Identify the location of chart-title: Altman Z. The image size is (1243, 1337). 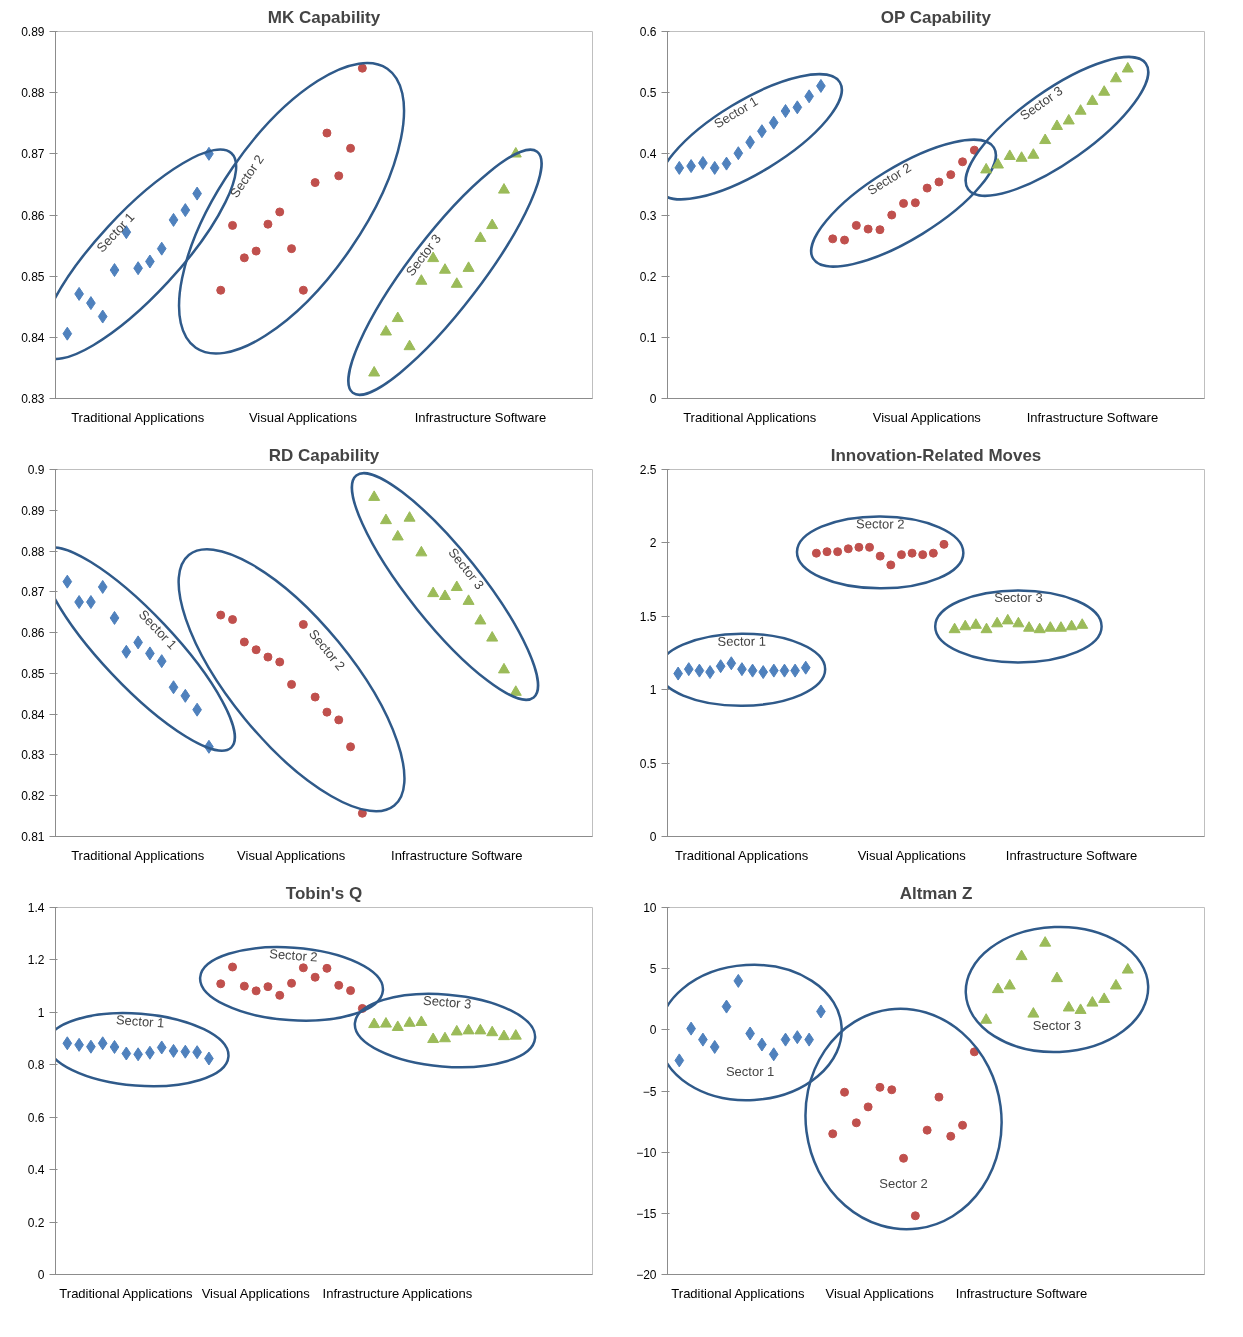
(936, 893).